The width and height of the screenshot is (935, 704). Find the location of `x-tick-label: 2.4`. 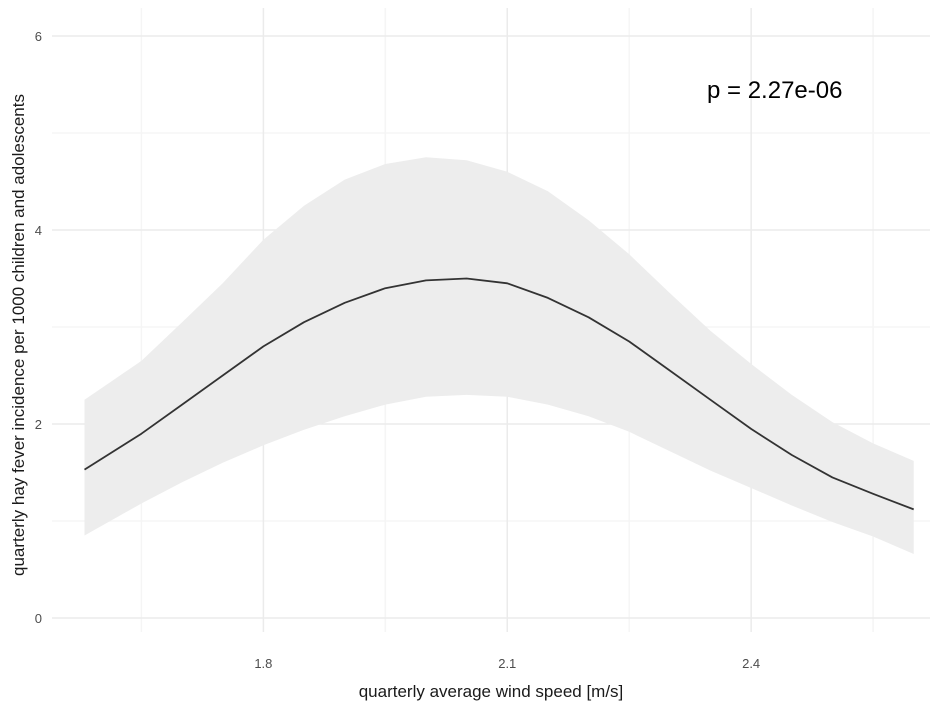

x-tick-label: 2.4 is located at coordinates (751, 663).